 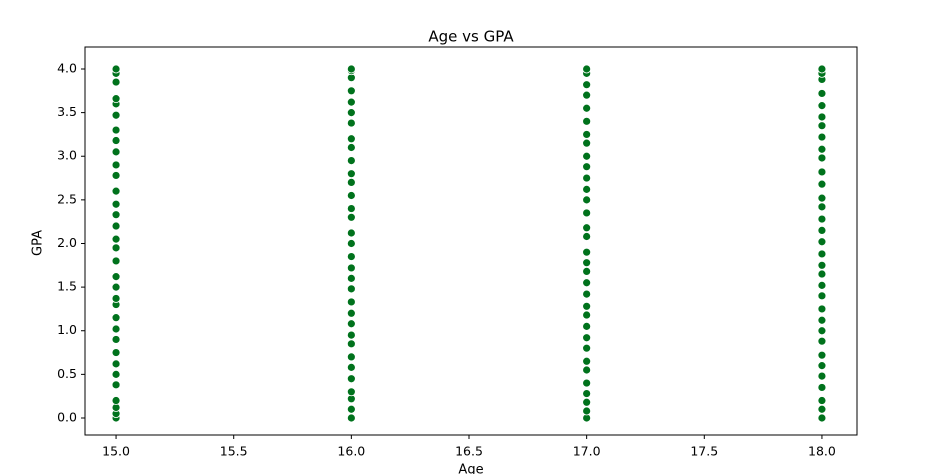 What do you see at coordinates (67, 67) in the screenshot?
I see `y-tick-label: 4.0` at bounding box center [67, 67].